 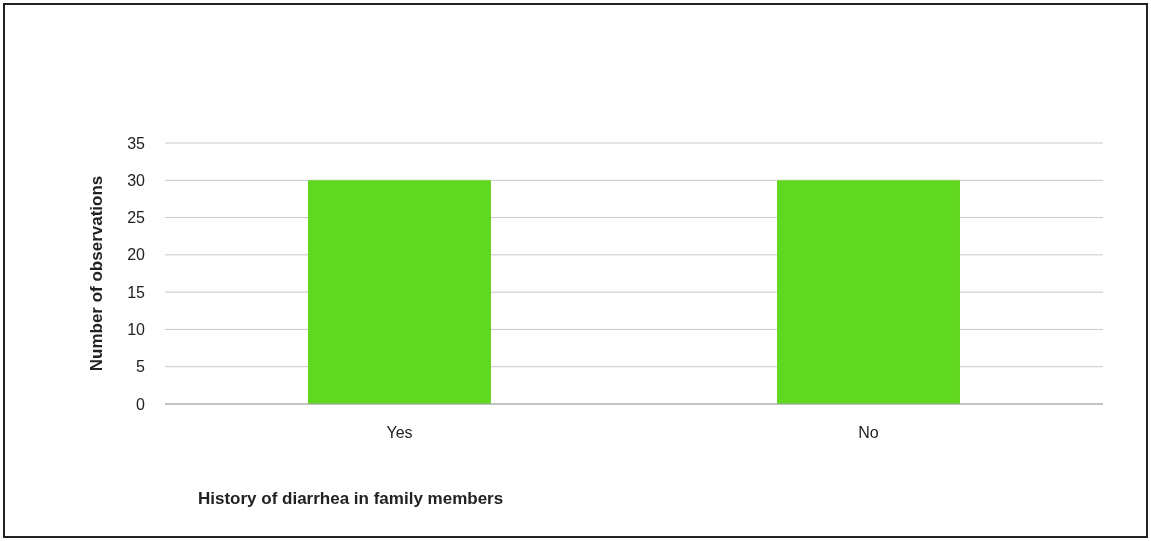 What do you see at coordinates (96, 273) in the screenshot?
I see `y-axis-title: Number of observations` at bounding box center [96, 273].